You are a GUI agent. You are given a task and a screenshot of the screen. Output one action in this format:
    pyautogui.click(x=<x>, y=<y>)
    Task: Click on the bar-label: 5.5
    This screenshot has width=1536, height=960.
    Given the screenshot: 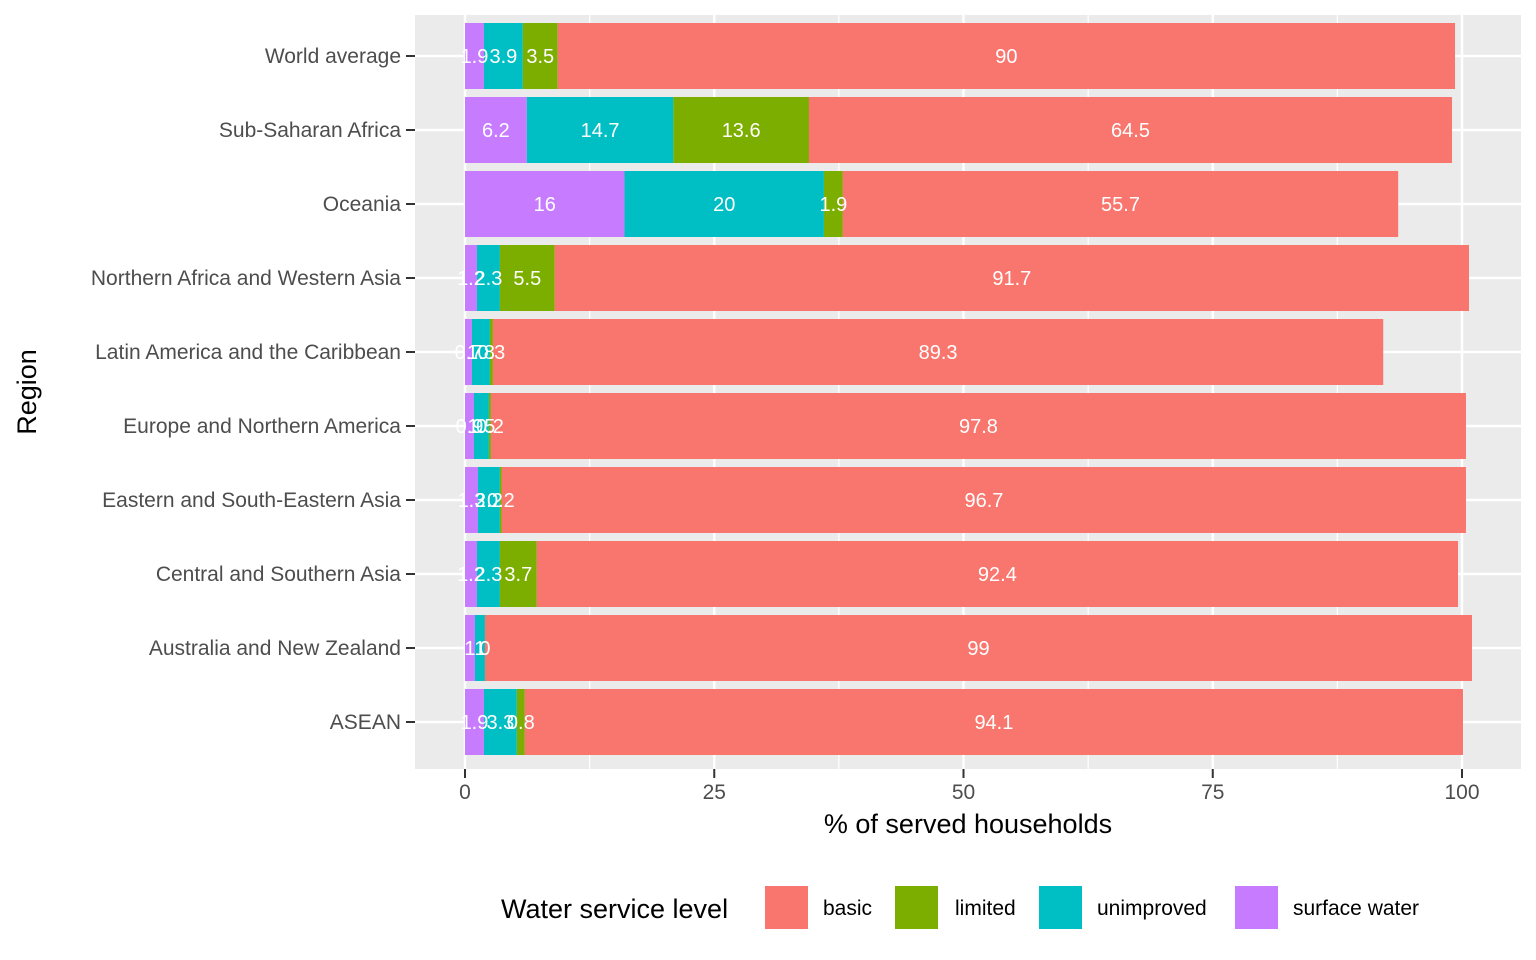 What is the action you would take?
    pyautogui.click(x=527, y=279)
    